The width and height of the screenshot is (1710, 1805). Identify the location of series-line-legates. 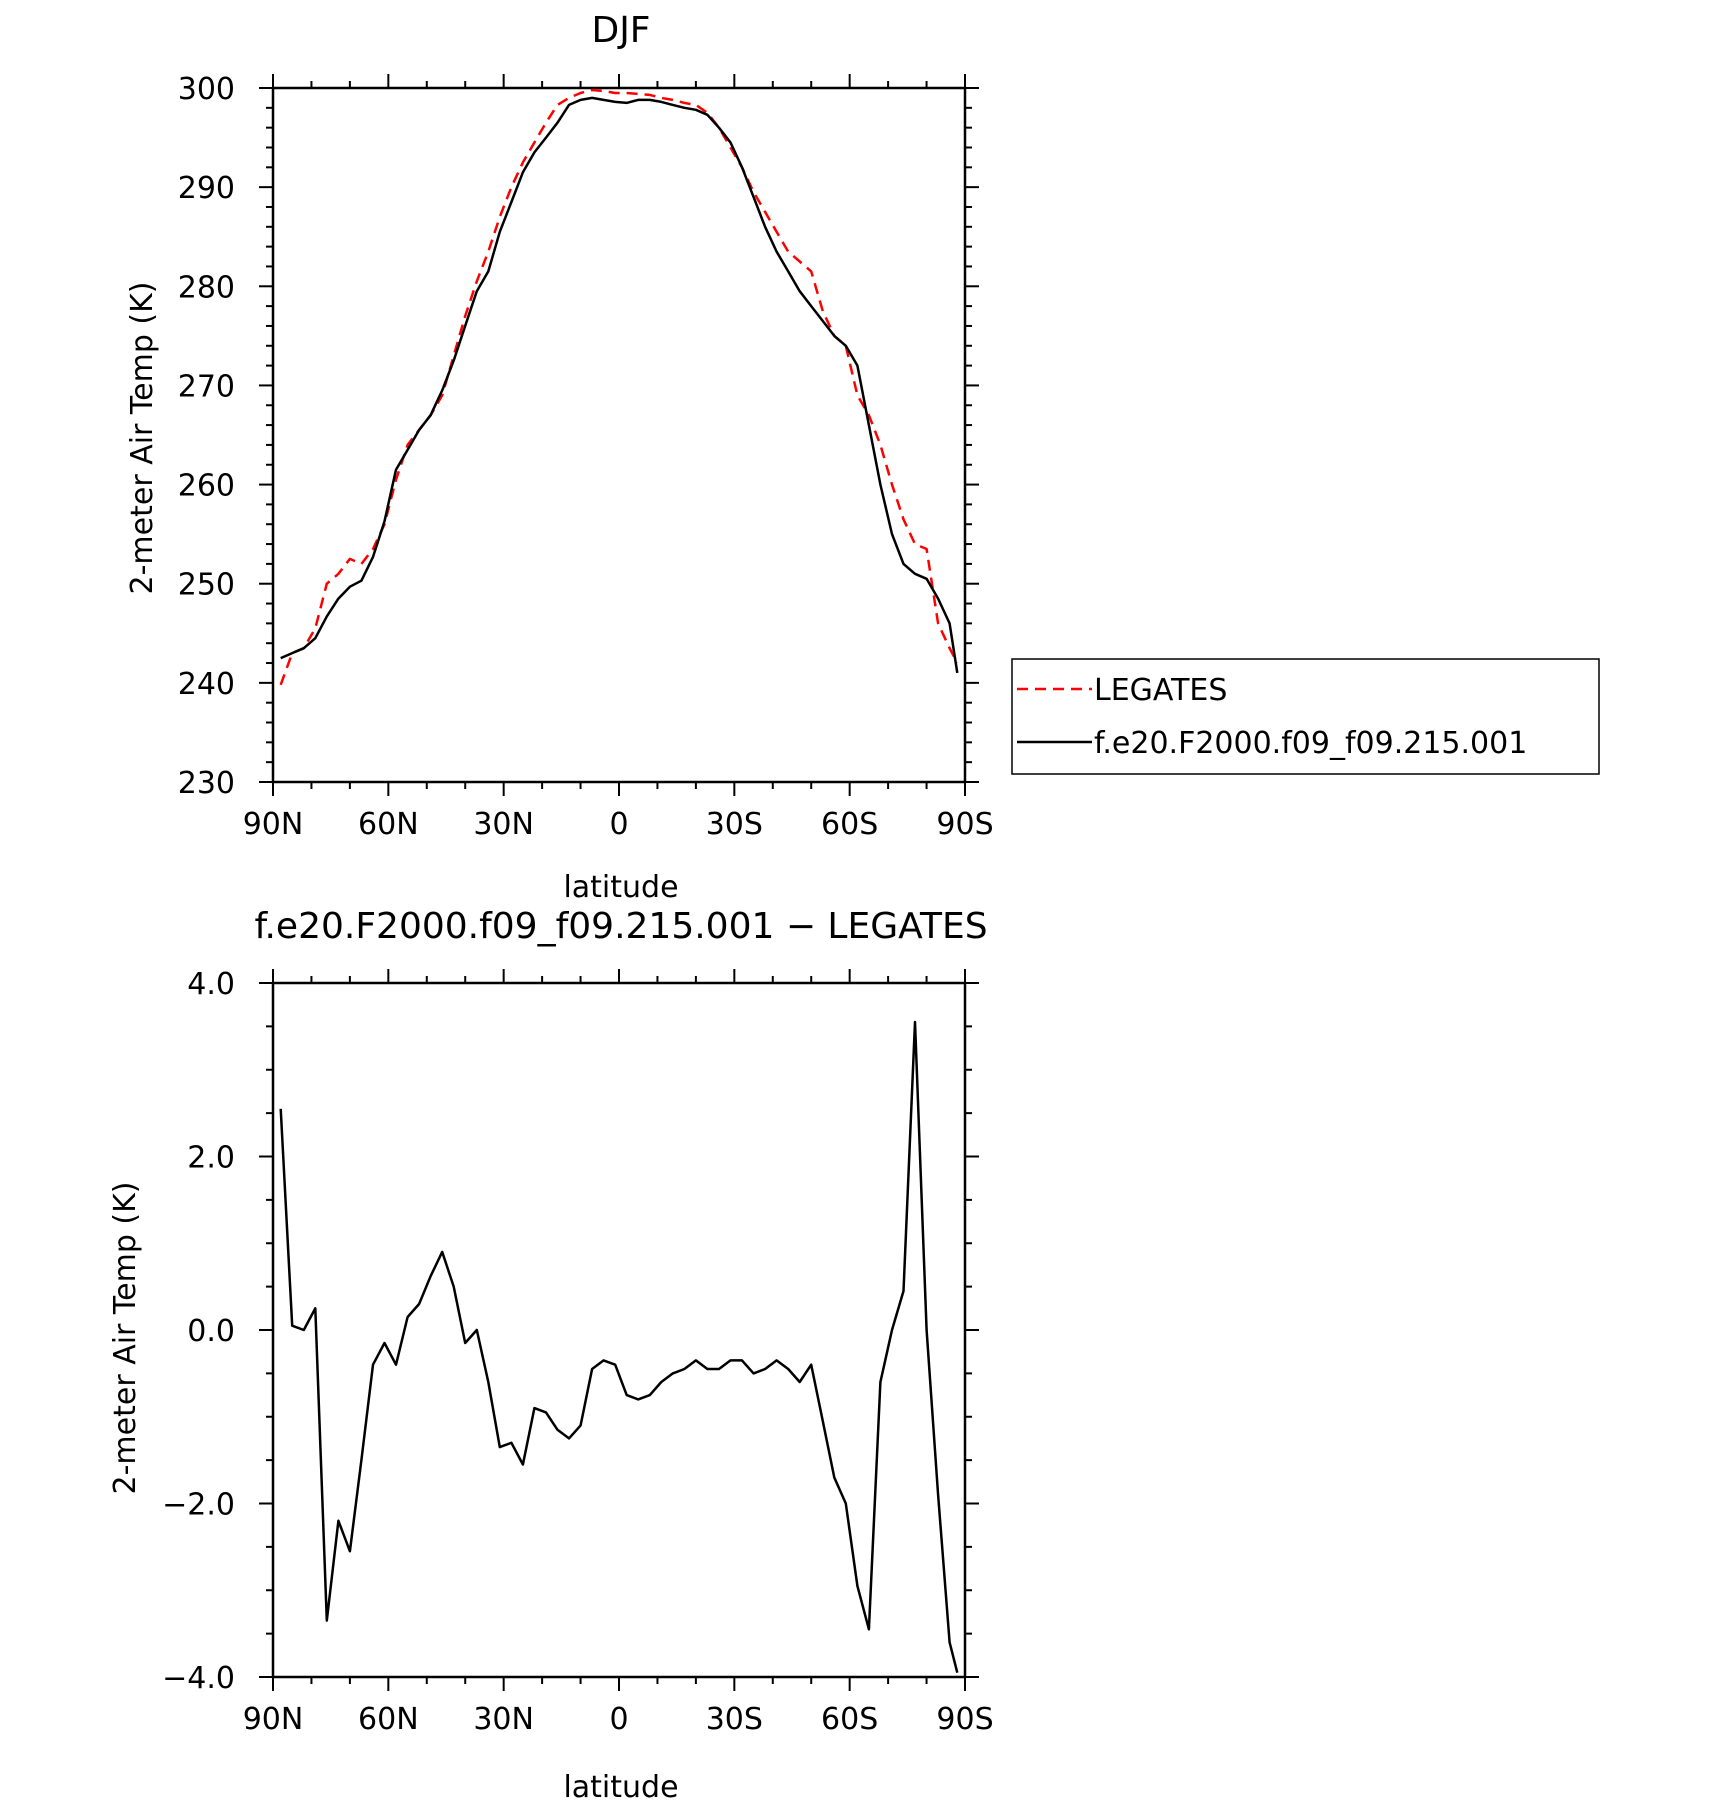
(619, 387).